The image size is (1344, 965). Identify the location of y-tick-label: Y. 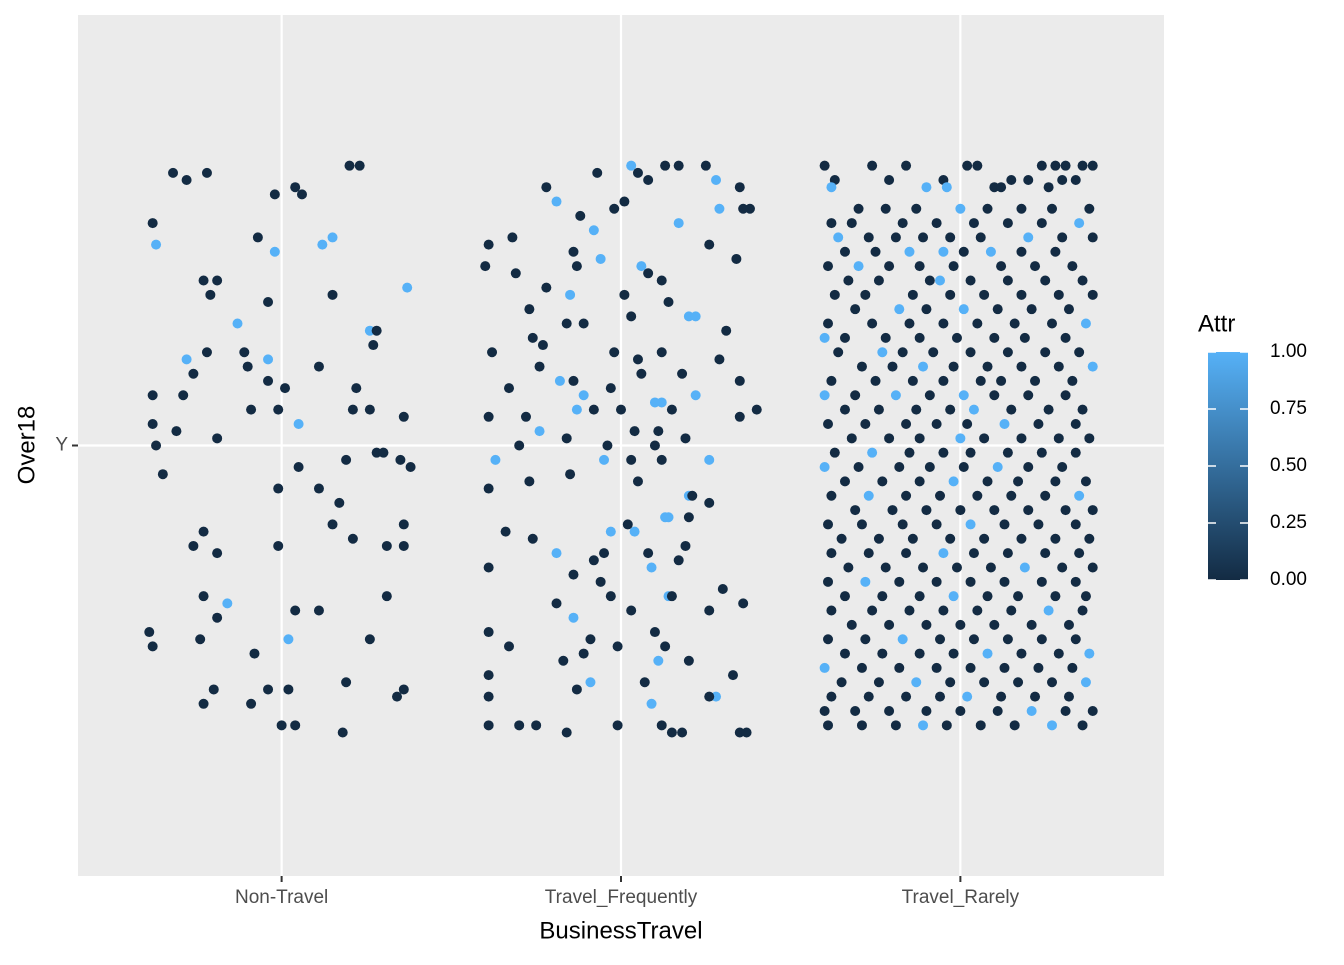
(61, 445).